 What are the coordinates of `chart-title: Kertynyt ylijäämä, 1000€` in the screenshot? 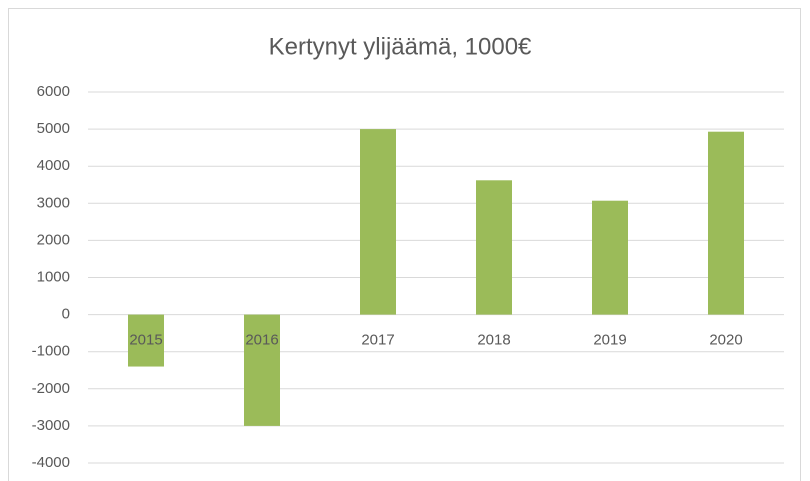 It's located at (400, 46).